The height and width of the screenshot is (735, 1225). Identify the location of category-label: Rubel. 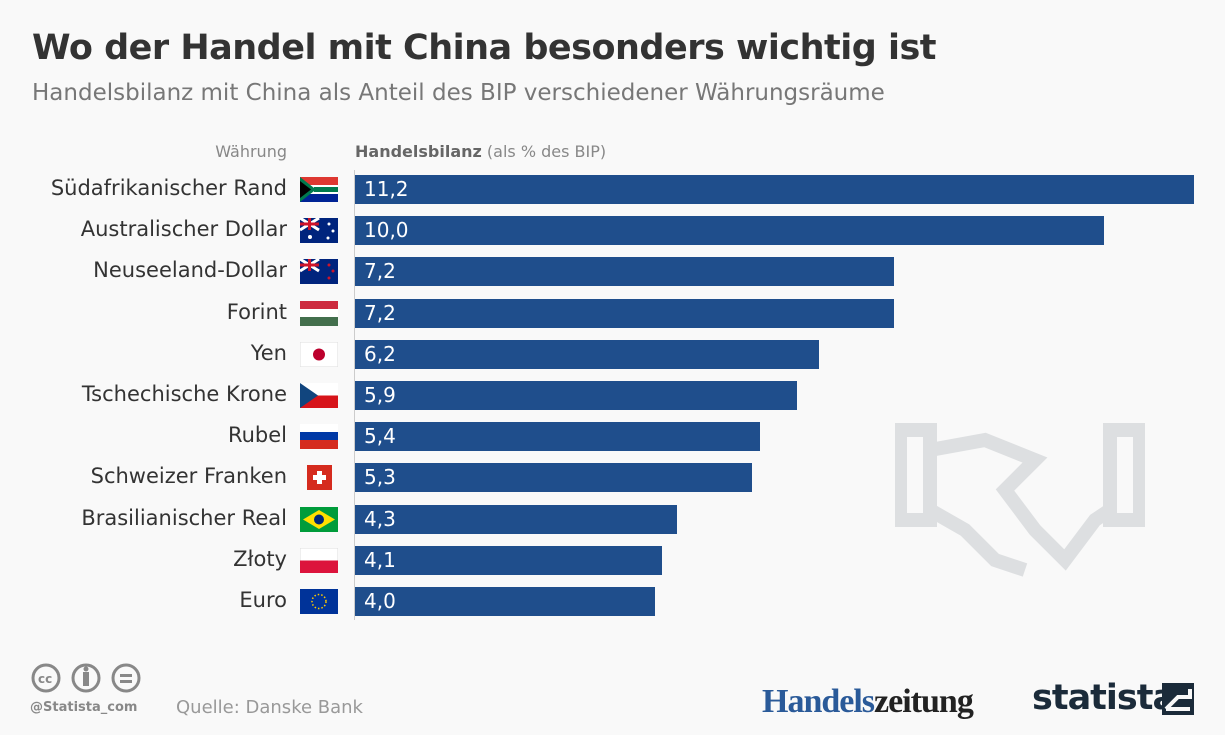
(257, 435).